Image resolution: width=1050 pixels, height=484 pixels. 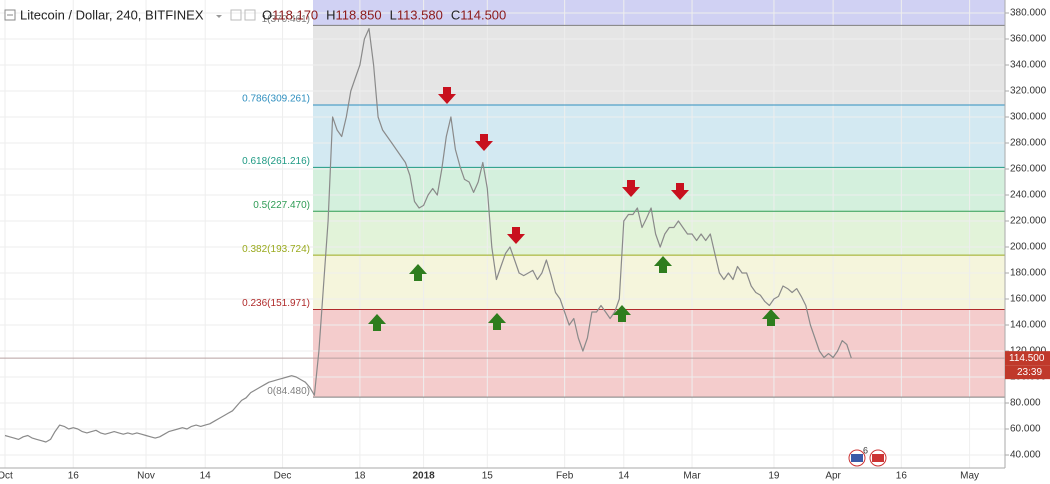 I want to click on fib-label: 0.236(151.971), so click(x=276, y=303).